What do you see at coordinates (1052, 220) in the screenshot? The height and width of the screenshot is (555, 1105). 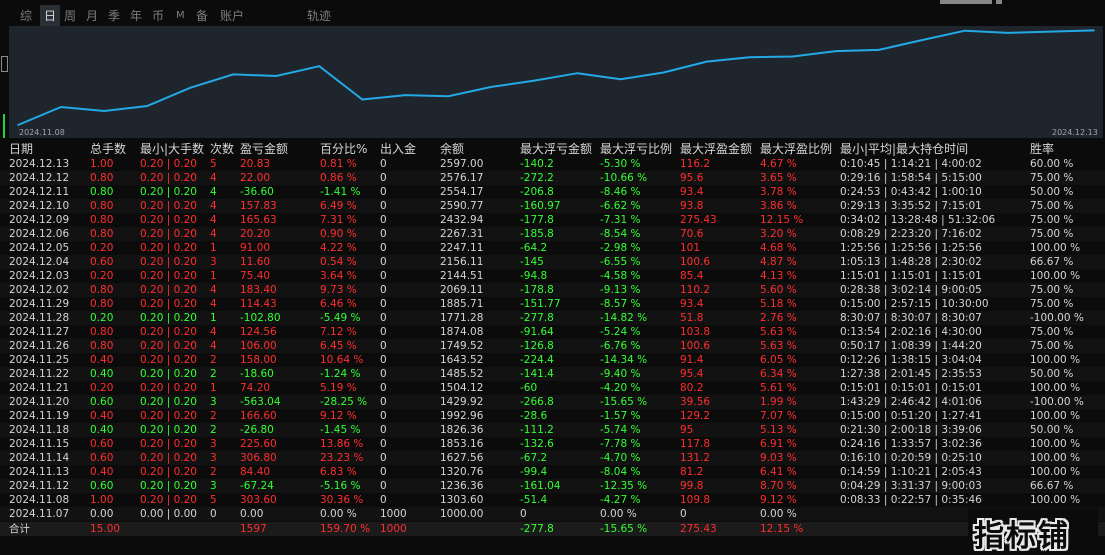 I see `cell-win-rate: 75.00 %` at bounding box center [1052, 220].